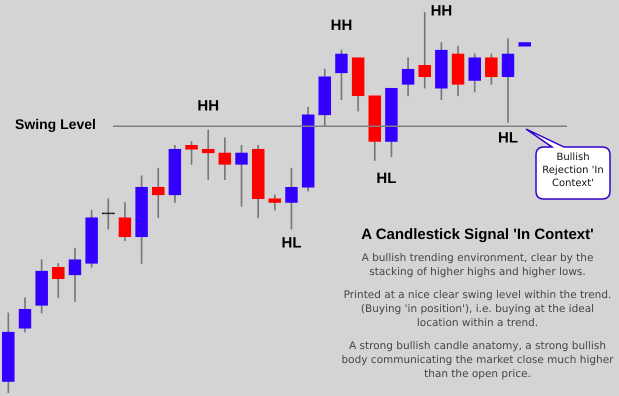 The width and height of the screenshot is (619, 396). What do you see at coordinates (573, 170) in the screenshot?
I see `text: Bullish Rejection 'In Context'` at bounding box center [573, 170].